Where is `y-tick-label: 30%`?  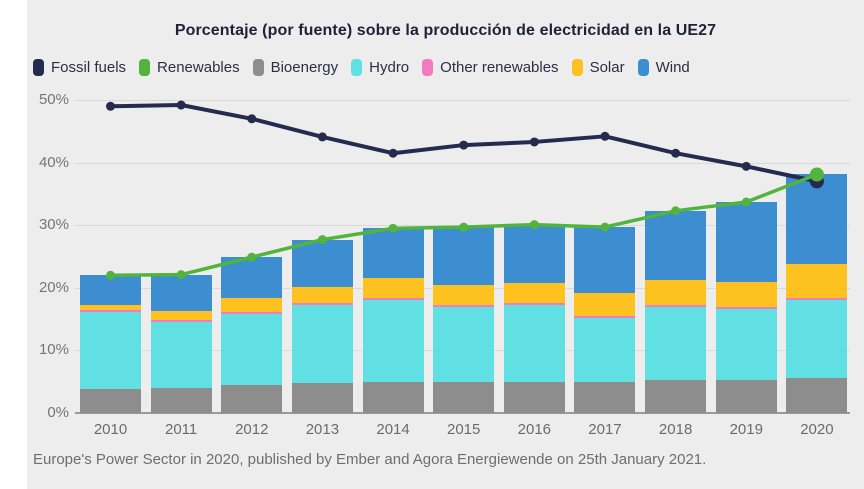
y-tick-label: 30% is located at coordinates (53, 225).